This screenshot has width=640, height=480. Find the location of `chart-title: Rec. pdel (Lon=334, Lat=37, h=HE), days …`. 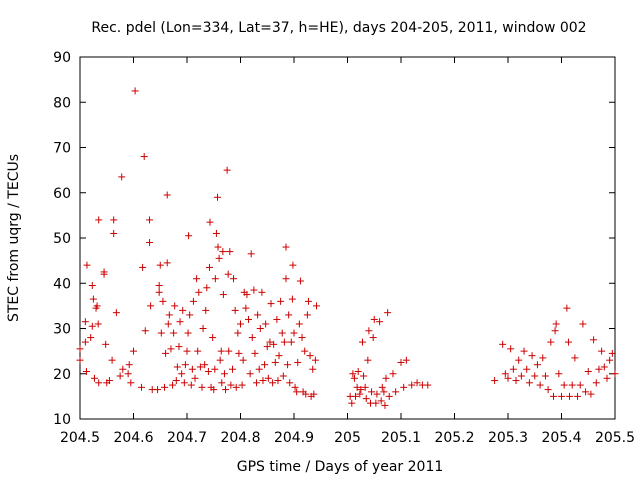

chart-title: Rec. pdel (Lon=334, Lat=37, h=HE), days … is located at coordinates (338, 28).